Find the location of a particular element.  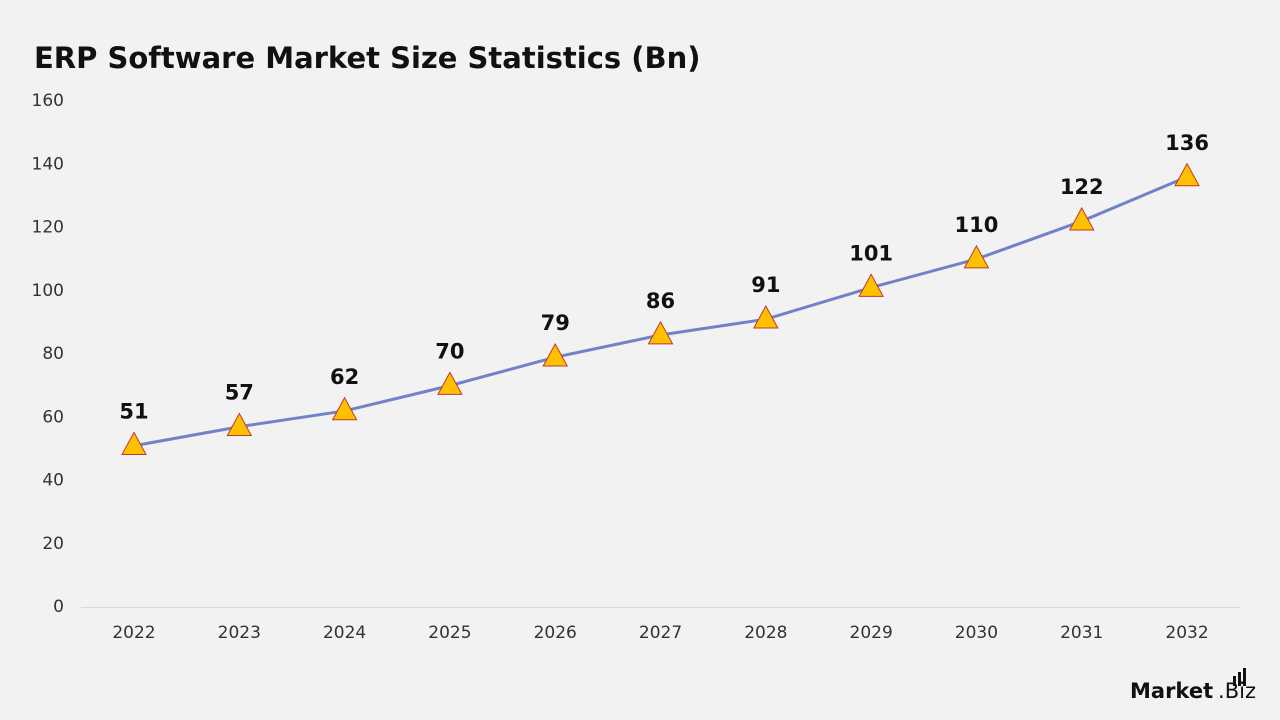

y-tick-label: 0 is located at coordinates (58, 607).